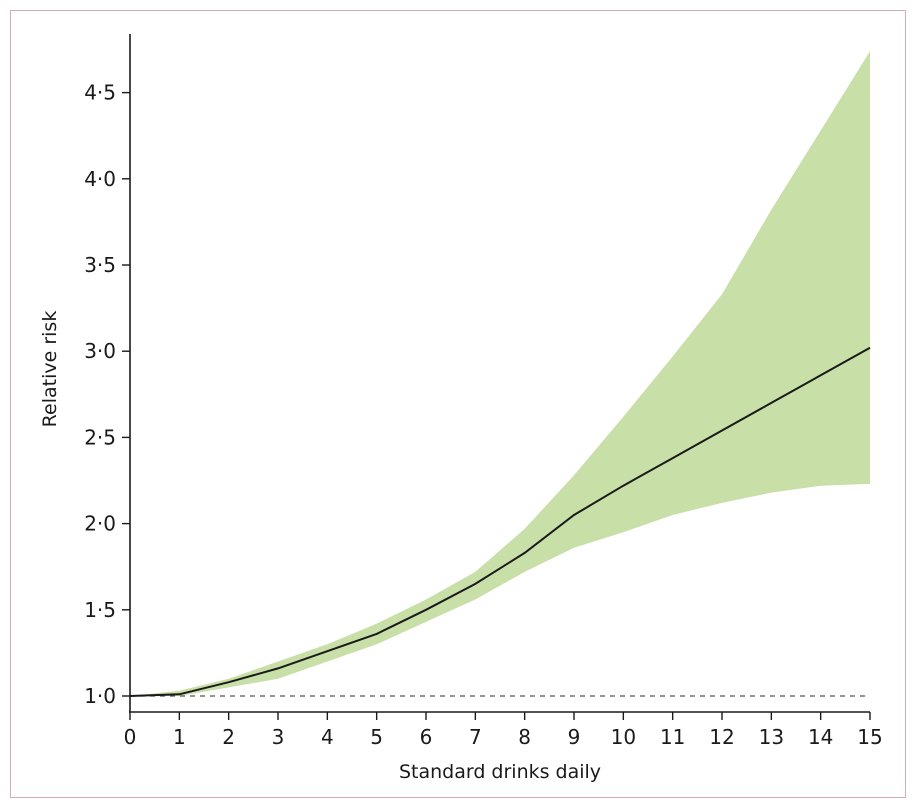 The width and height of the screenshot is (918, 810). I want to click on y-tick-label: 1·0, so click(100, 696).